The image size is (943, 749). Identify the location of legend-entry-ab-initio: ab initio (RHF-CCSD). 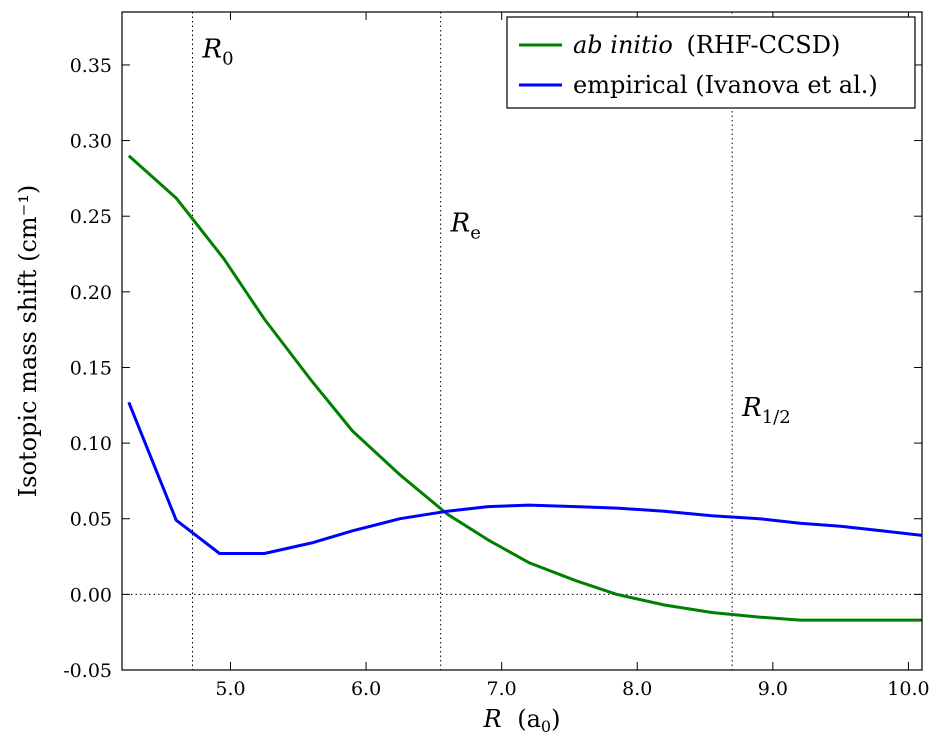
(706, 45).